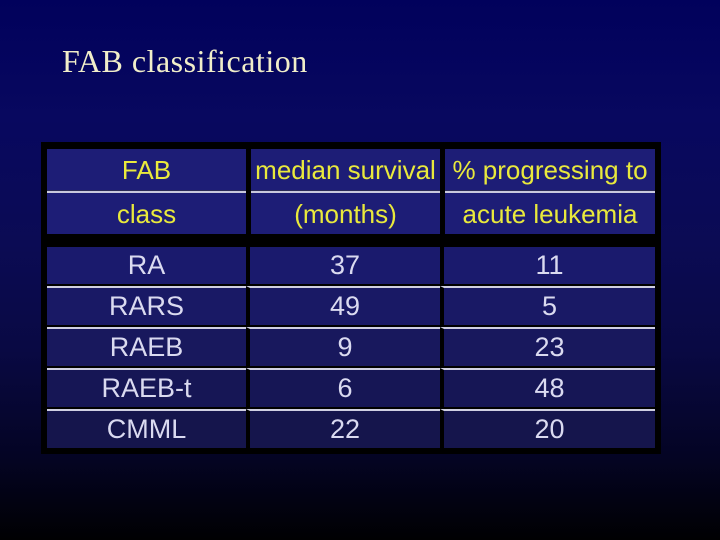 The height and width of the screenshot is (540, 720). I want to click on cell-fab-class: RAEB, so click(146, 347).